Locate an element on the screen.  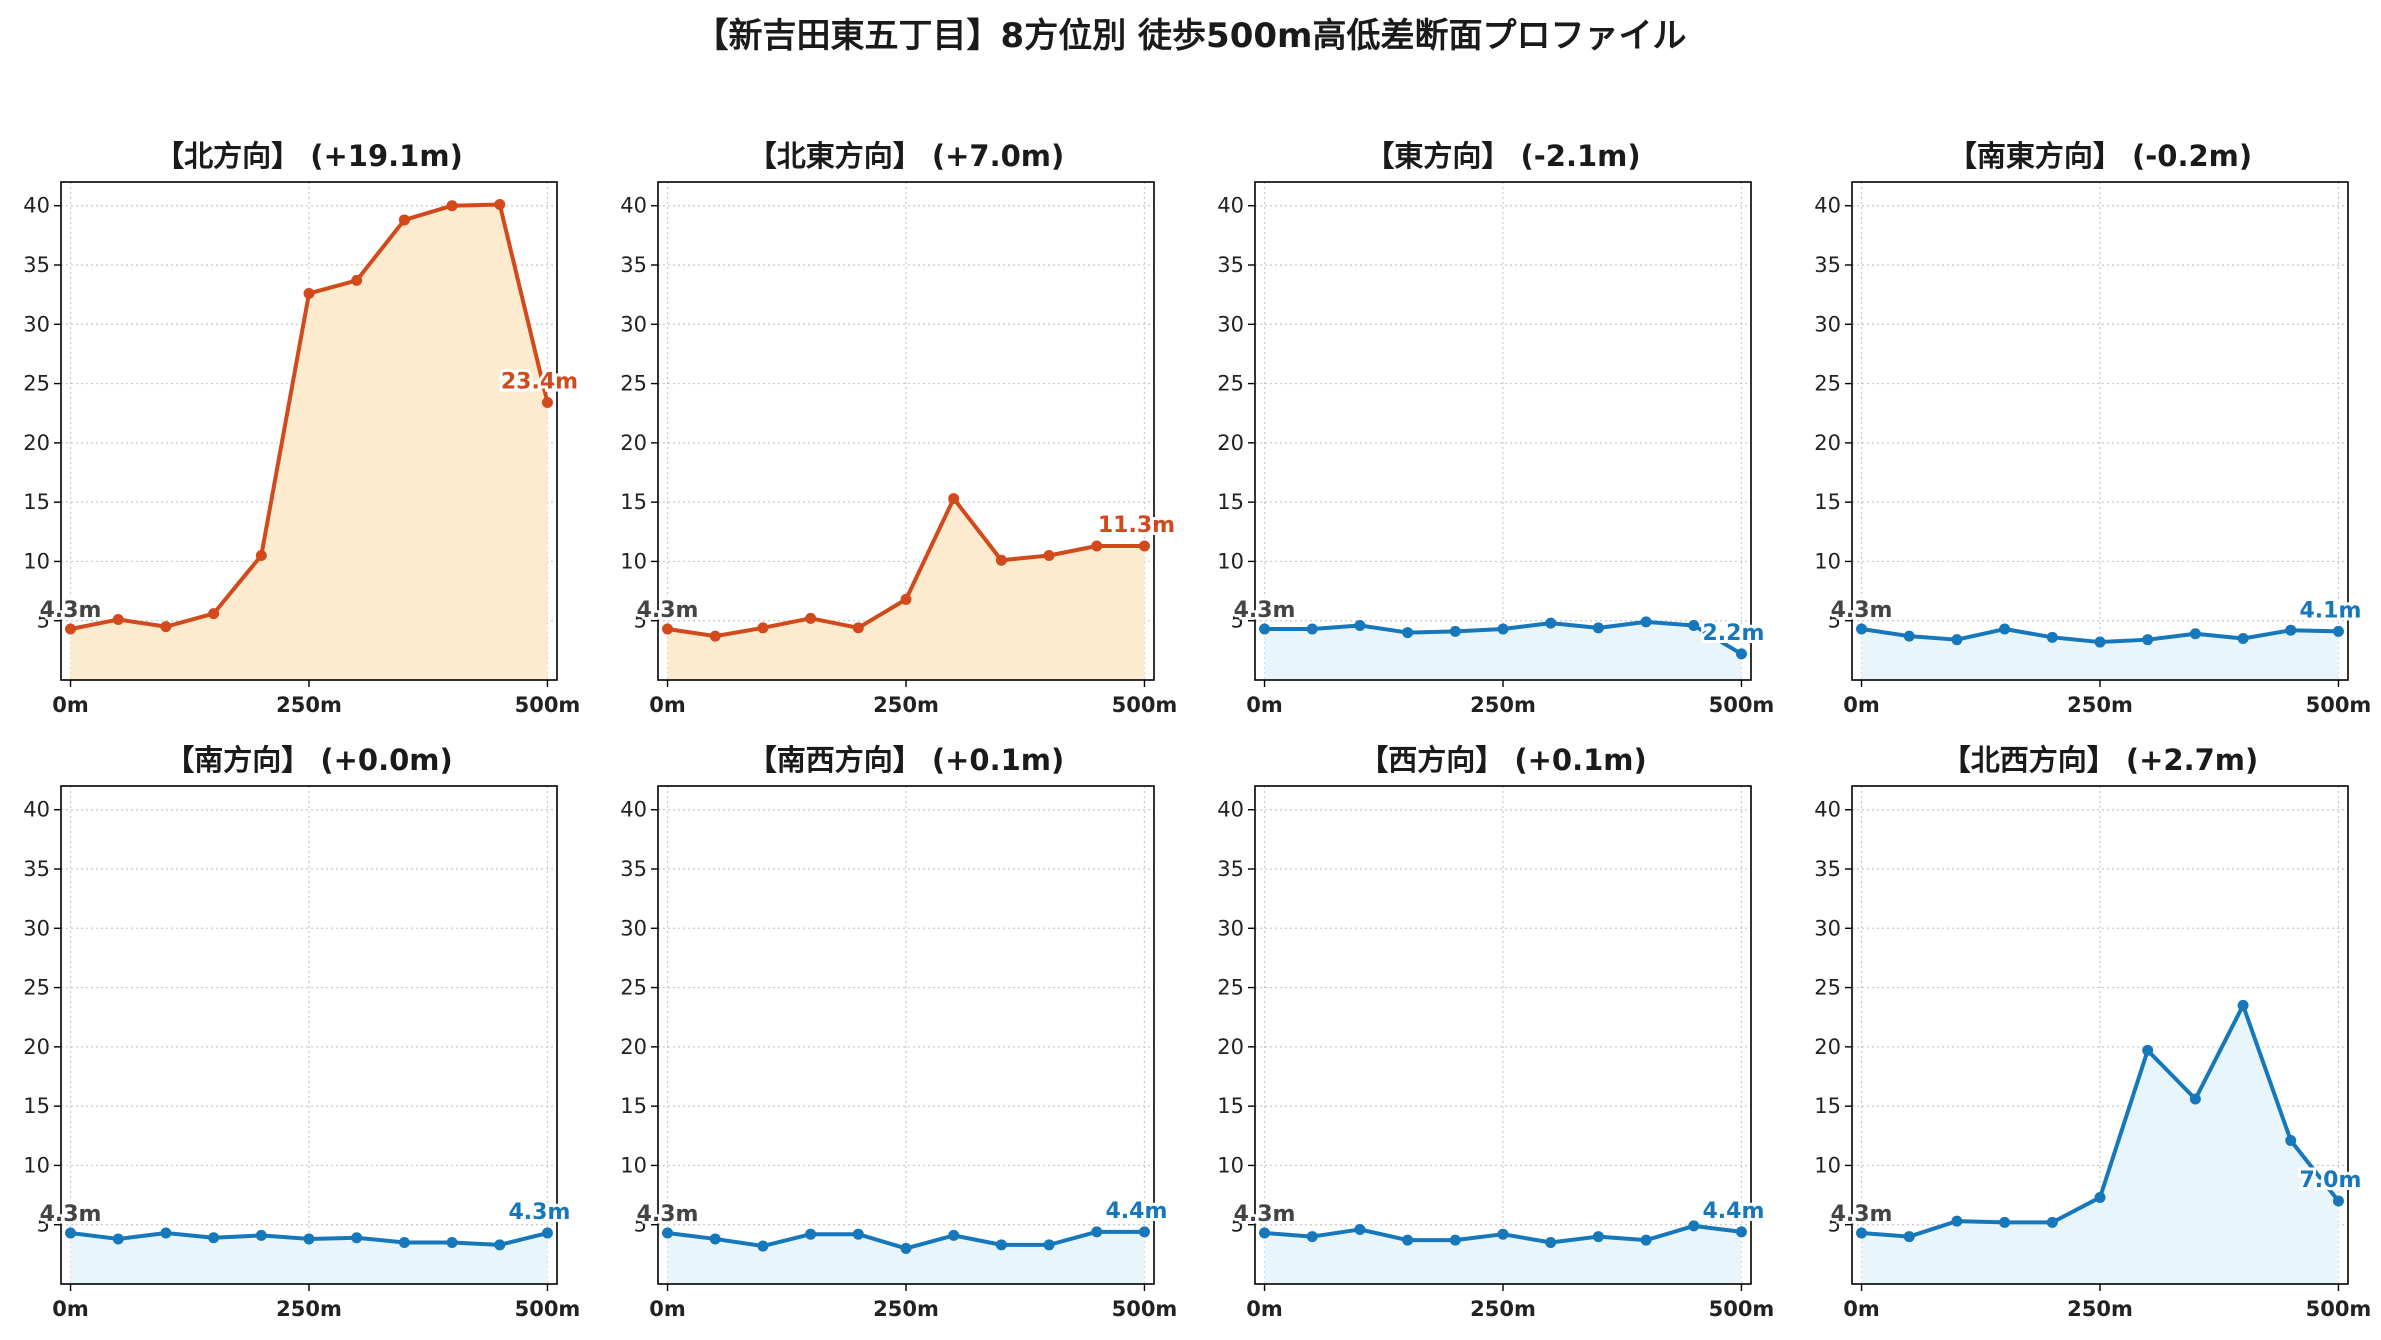
subplot-title: 【西方向】 (+0.1m) is located at coordinates (1503, 760).